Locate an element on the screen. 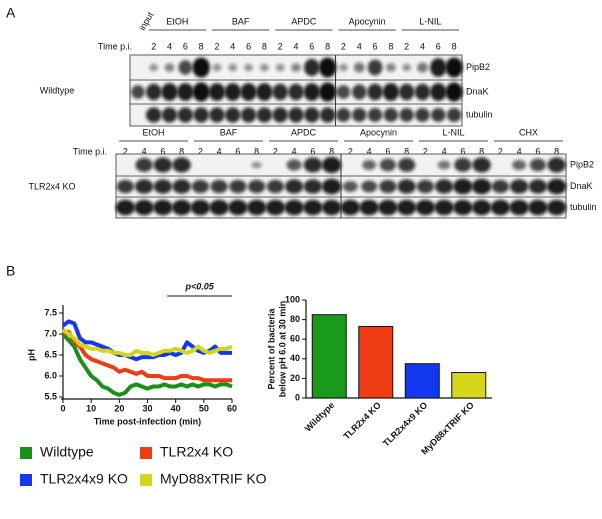 This screenshot has height=519, width=602. x-tick-label: TLR2x4 KO is located at coordinates (361, 420).